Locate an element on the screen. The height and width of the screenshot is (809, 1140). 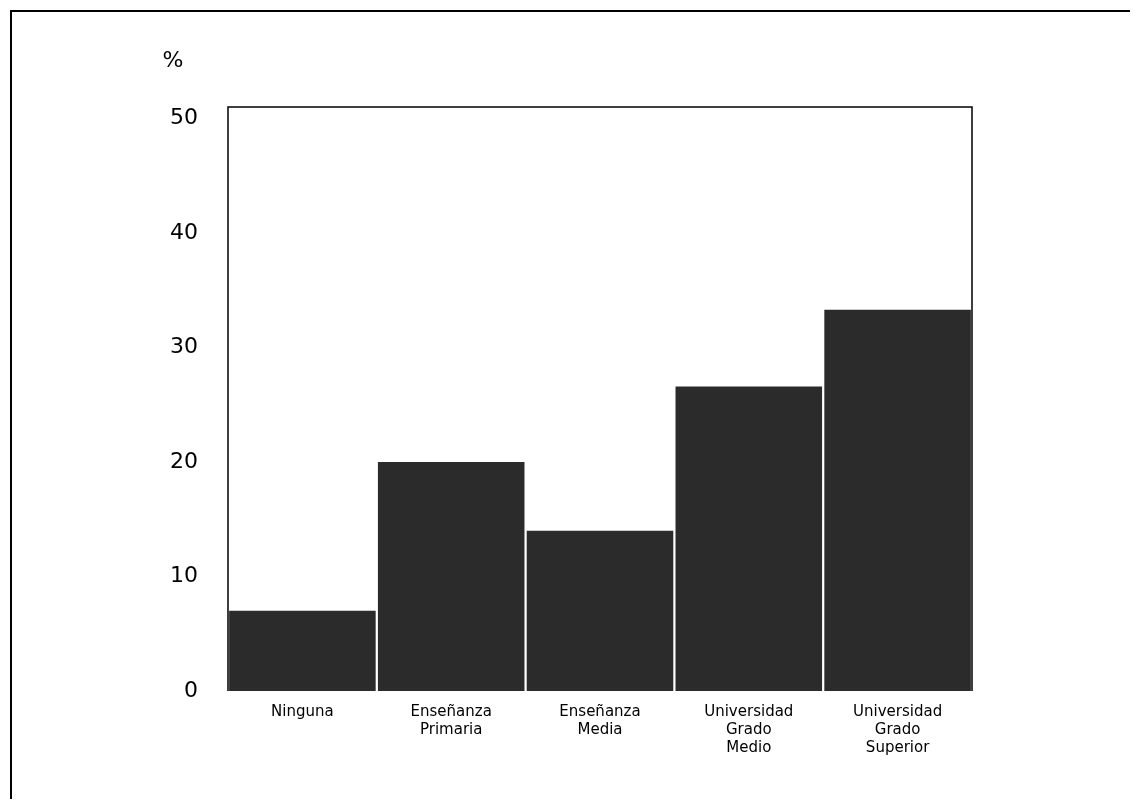
y-tick-label: 30 is located at coordinates (183, 346).